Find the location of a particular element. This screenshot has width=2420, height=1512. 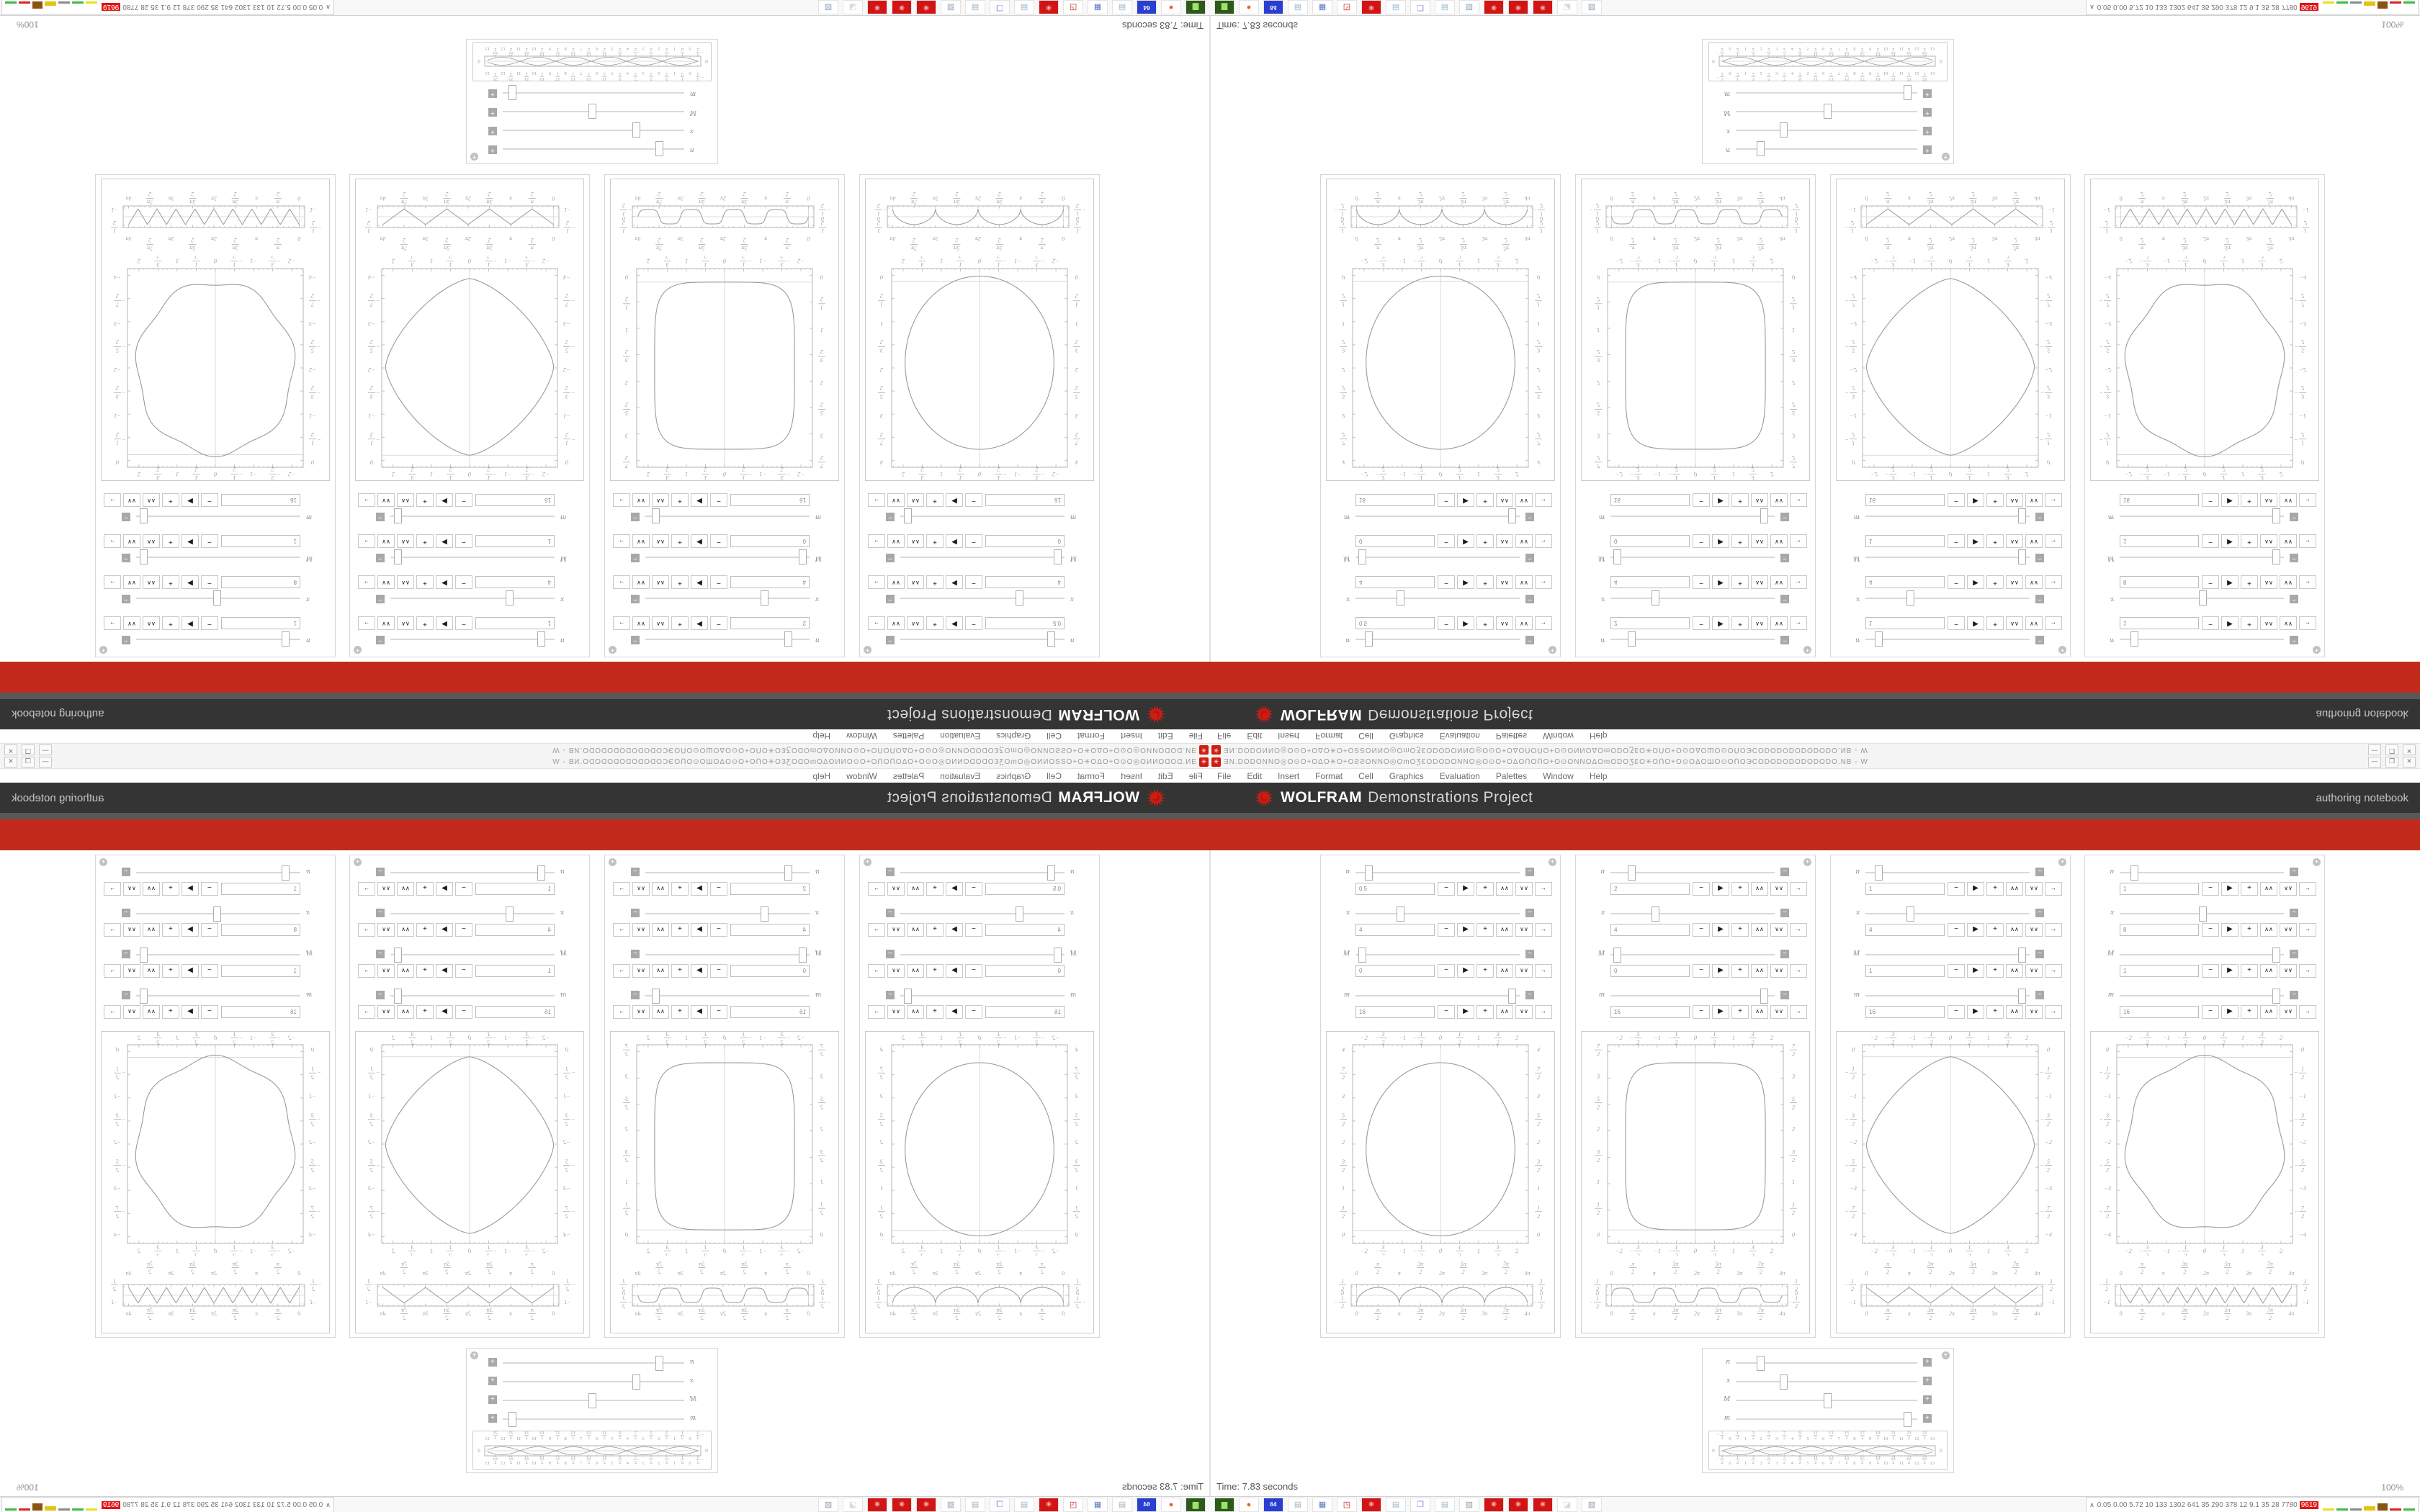

menu-graphics: Graphics is located at coordinates (1014, 775).